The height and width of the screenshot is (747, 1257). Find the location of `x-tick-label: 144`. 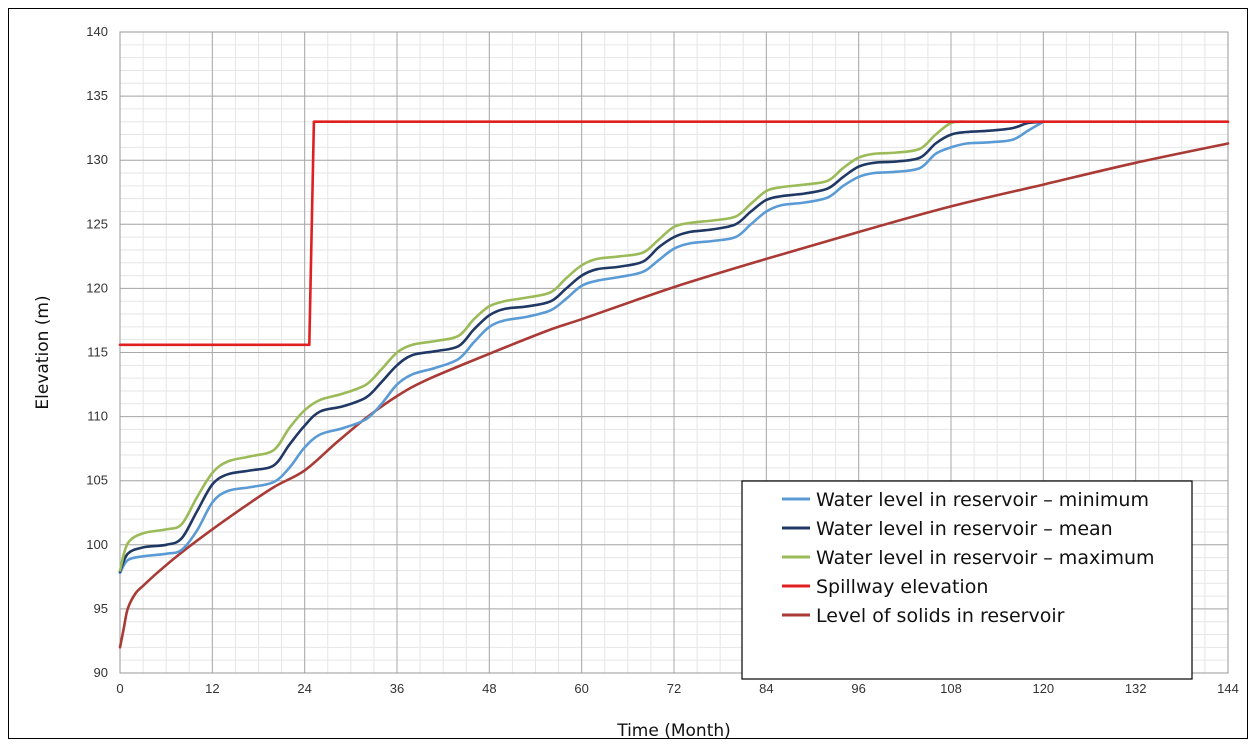

x-tick-label: 144 is located at coordinates (1228, 688).